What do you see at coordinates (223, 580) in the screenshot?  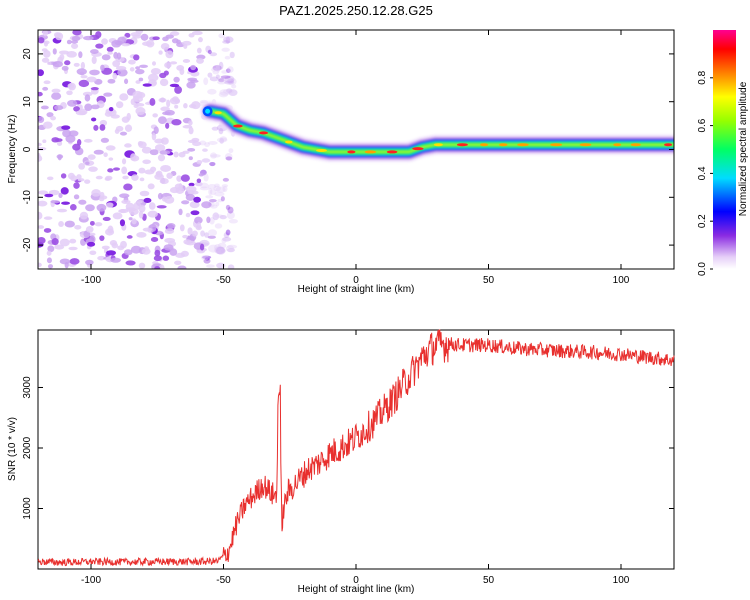 I see `snr-xtick-label: -50` at bounding box center [223, 580].